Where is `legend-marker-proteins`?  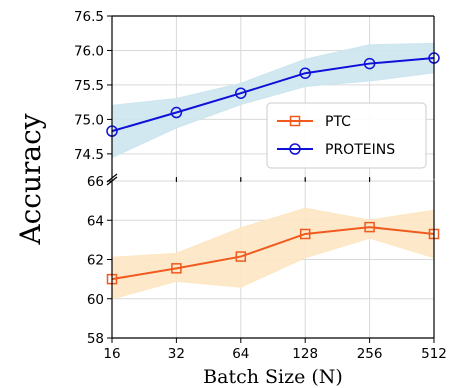
legend-marker-proteins is located at coordinates (295, 149).